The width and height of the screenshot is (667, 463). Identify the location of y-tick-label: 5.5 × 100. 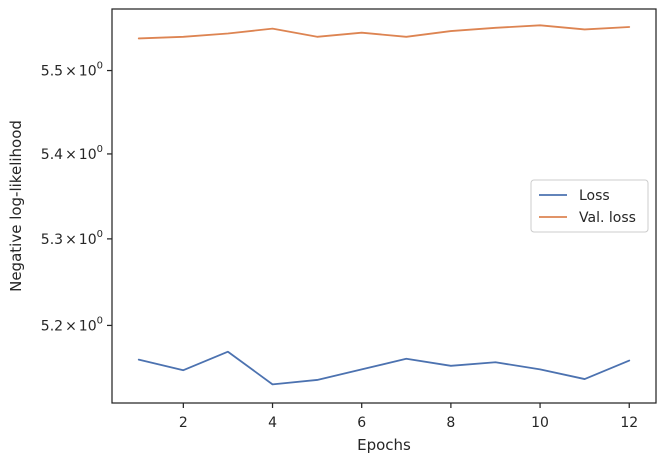
(72, 70).